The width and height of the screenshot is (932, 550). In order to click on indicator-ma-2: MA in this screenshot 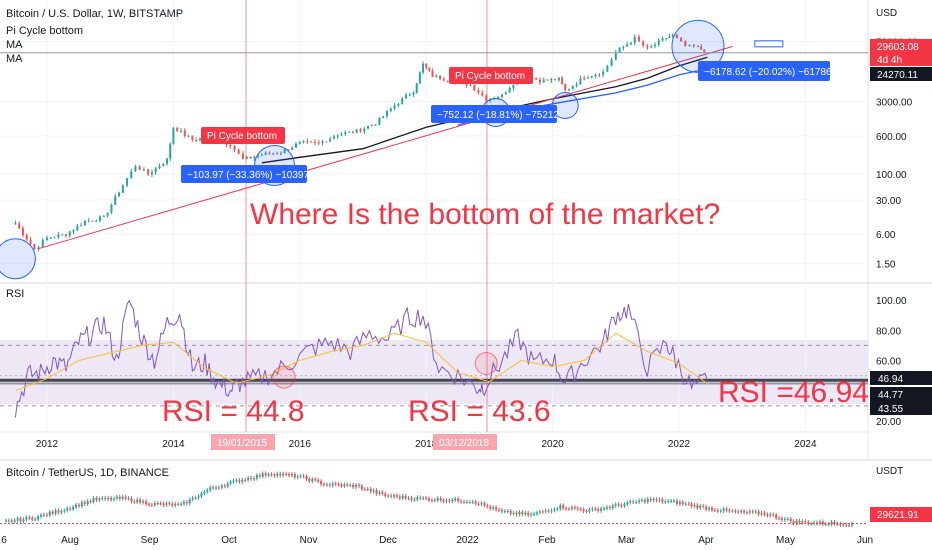, I will do `click(14, 59)`.